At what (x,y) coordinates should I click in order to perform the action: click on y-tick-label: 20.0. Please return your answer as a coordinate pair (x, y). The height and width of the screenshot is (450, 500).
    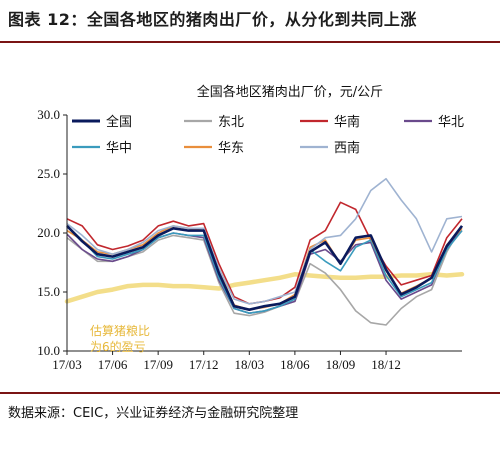
    Looking at the image, I should click on (48, 232).